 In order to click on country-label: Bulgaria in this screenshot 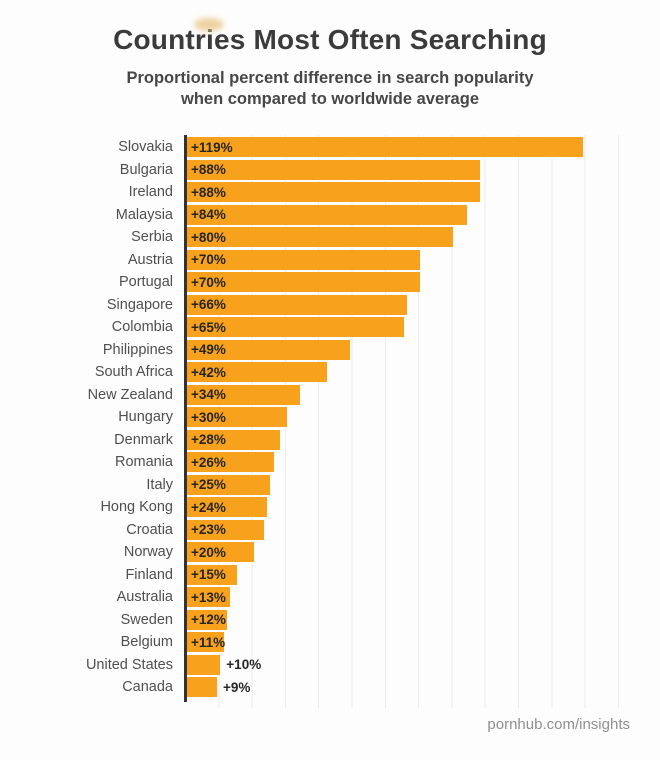, I will do `click(146, 169)`.